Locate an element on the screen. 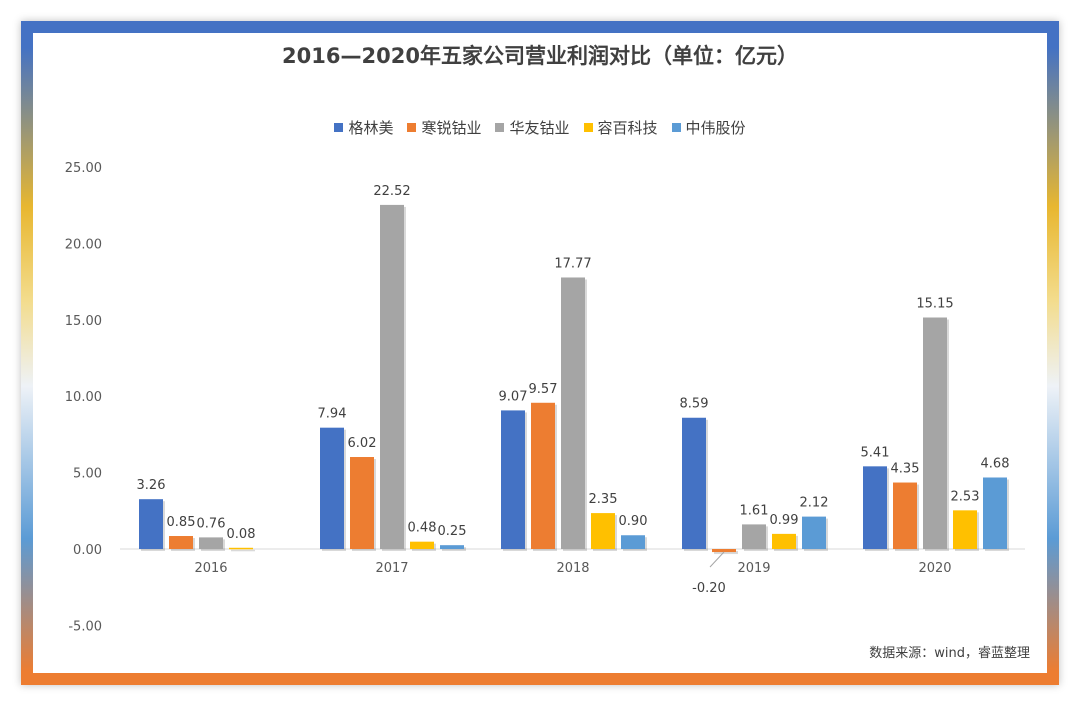 The height and width of the screenshot is (707, 1080). data-label: 0.76 is located at coordinates (211, 523).